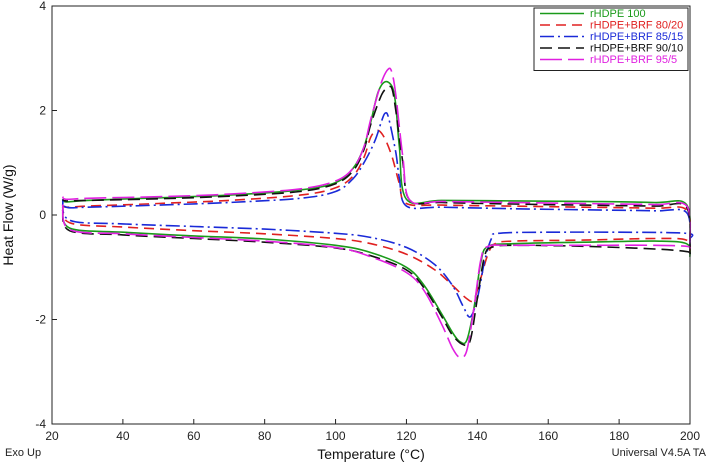 This screenshot has height=464, width=708. What do you see at coordinates (633, 60) in the screenshot?
I see `legend-label: rHDPE+BRF 95/5` at bounding box center [633, 60].